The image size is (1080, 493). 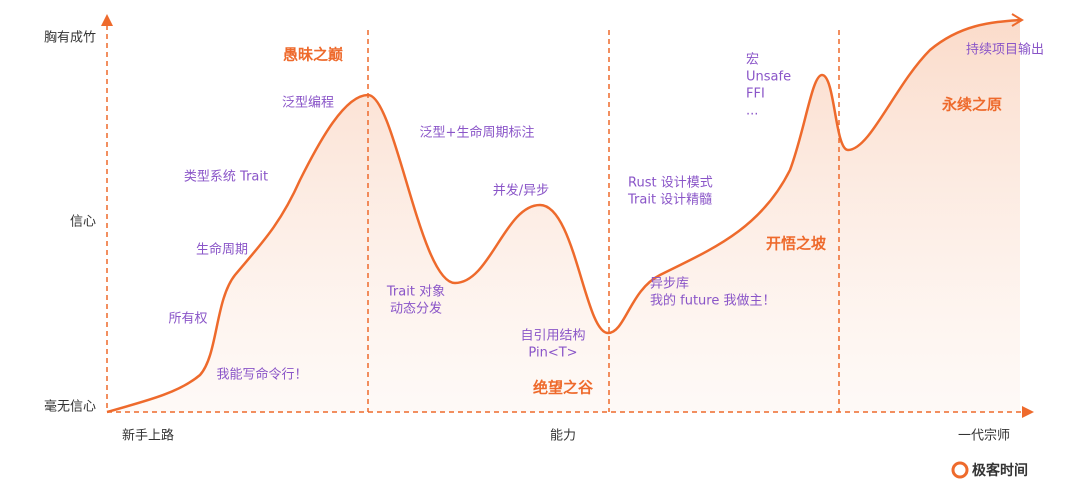 What do you see at coordinates (669, 200) in the screenshot?
I see `annotation: Trait 设计精髓` at bounding box center [669, 200].